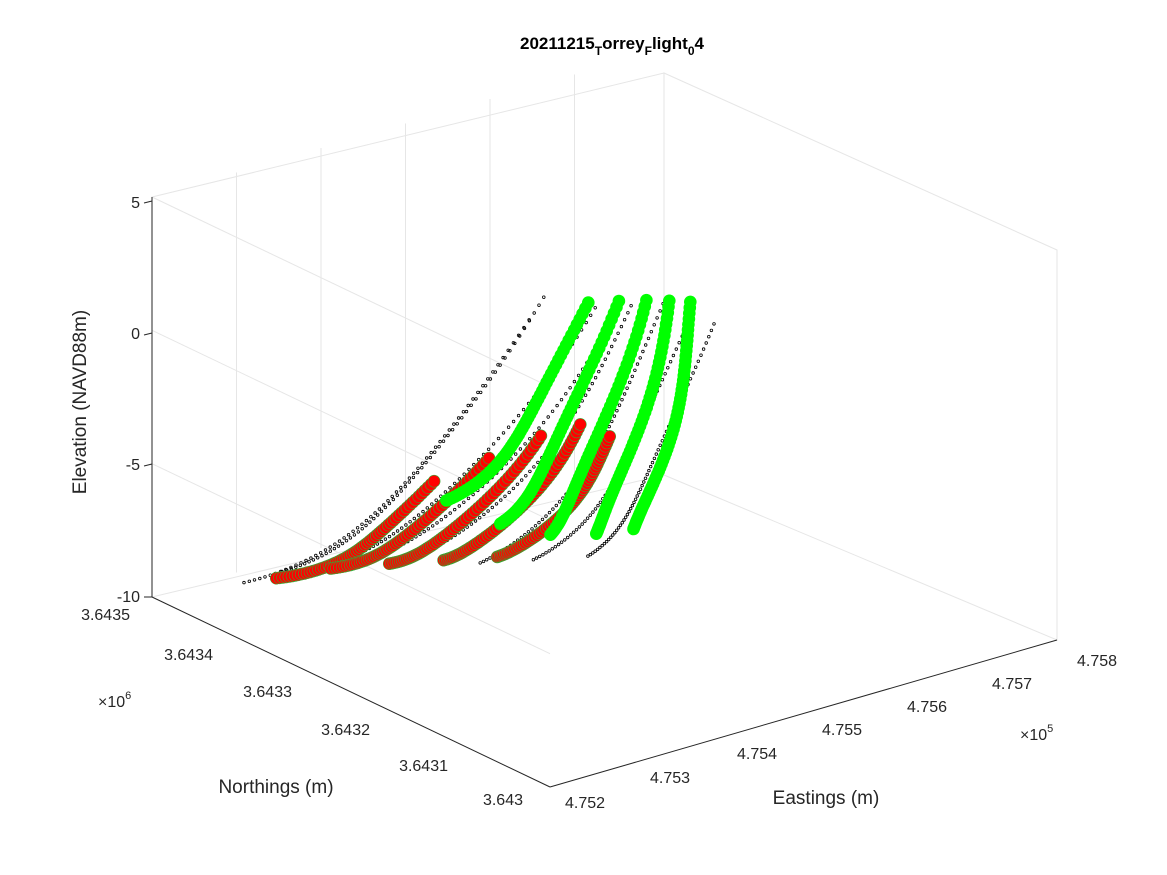  I want to click on x-axis-line, so click(803, 713).